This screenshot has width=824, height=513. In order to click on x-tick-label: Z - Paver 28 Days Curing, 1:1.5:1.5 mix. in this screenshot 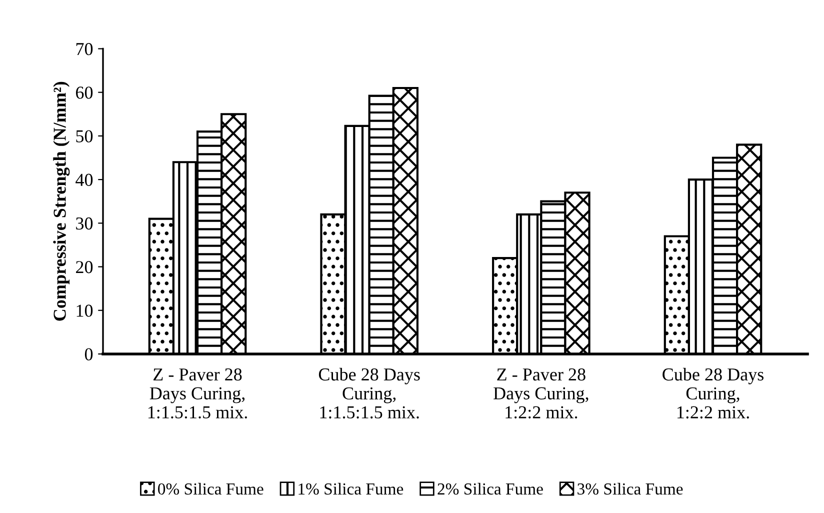, I will do `click(197, 393)`.